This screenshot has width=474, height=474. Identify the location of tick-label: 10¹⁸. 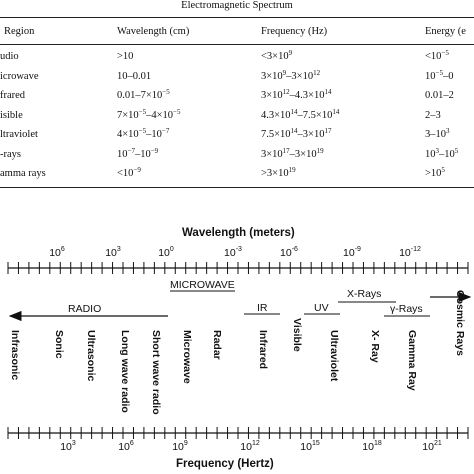
(372, 446).